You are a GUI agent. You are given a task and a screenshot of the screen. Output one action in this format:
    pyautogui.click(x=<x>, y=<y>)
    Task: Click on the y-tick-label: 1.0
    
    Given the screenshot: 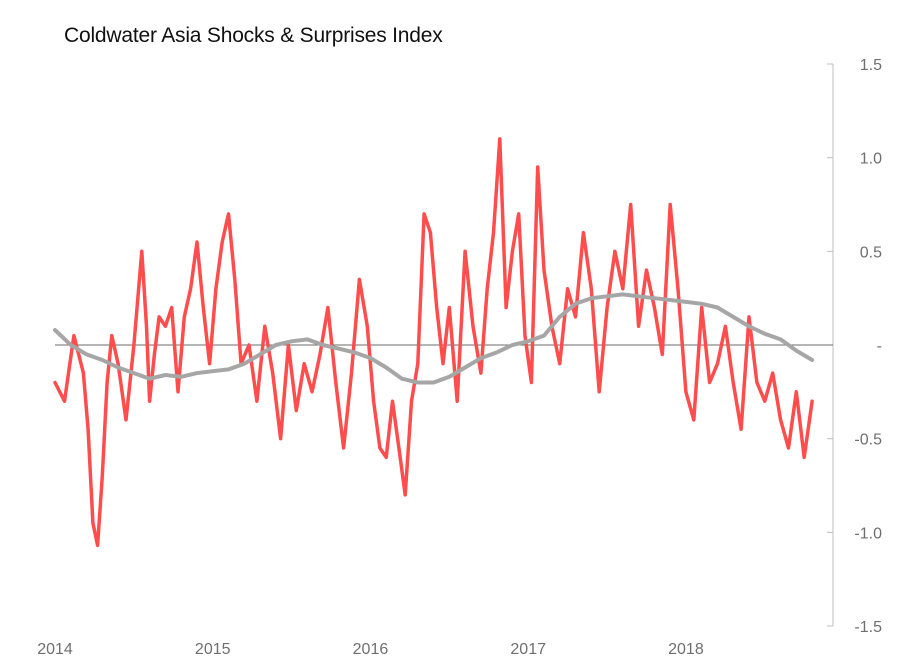 What is the action you would take?
    pyautogui.click(x=871, y=159)
    